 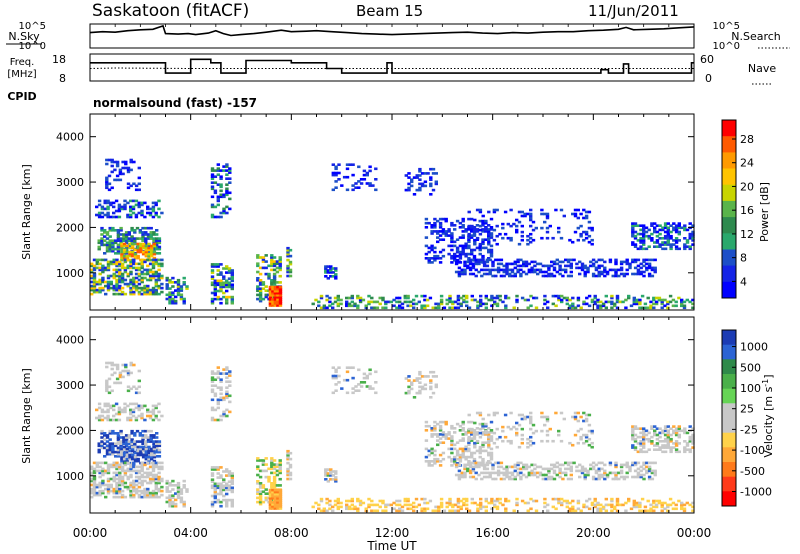 I want to click on velocity-colorbar-tick-label: 25, so click(x=747, y=409).